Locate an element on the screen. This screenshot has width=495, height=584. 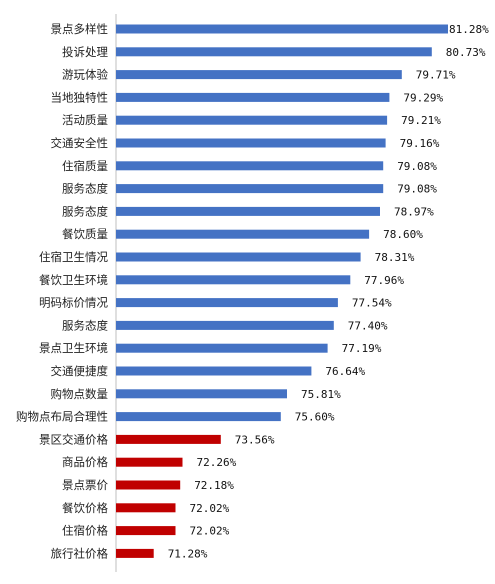
category-label: 餐饮卫生环境 is located at coordinates (73, 280).